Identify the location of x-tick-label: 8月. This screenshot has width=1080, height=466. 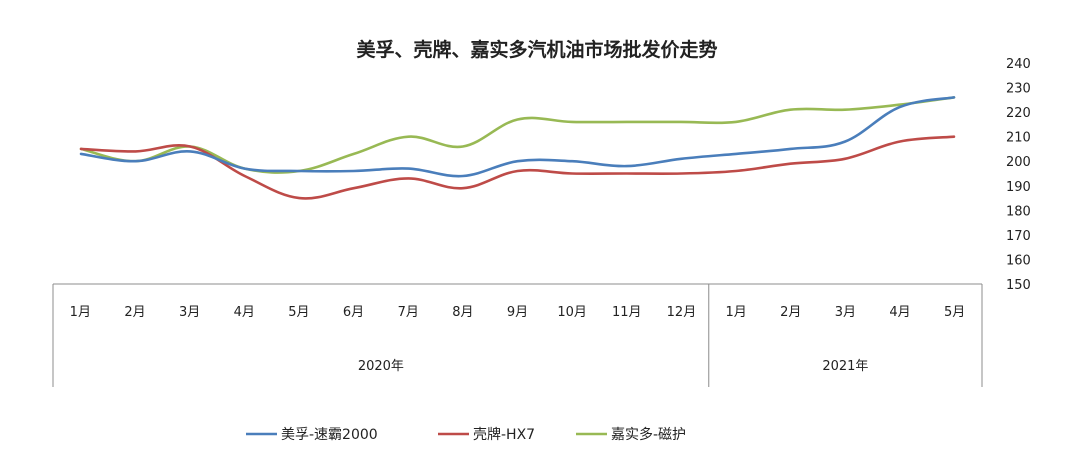
(462, 312).